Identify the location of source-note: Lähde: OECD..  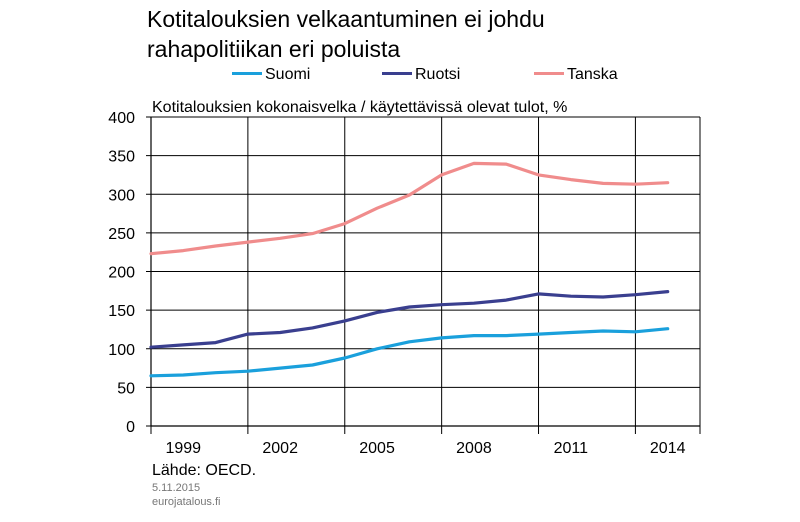
(204, 470).